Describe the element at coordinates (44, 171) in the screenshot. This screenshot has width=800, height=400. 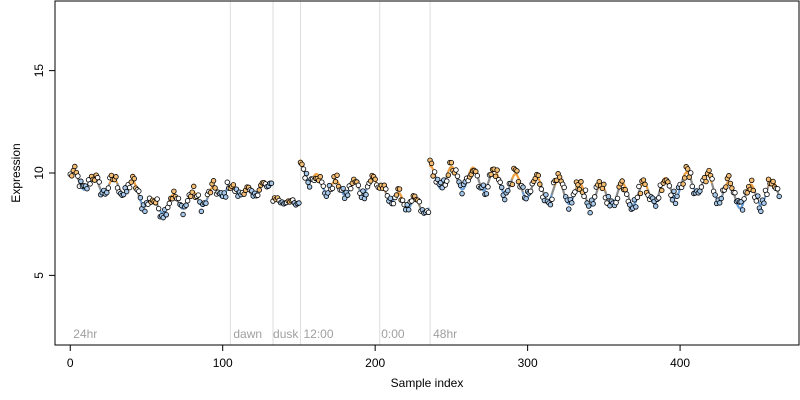
I see `y-axis: 5 10 15` at that location.